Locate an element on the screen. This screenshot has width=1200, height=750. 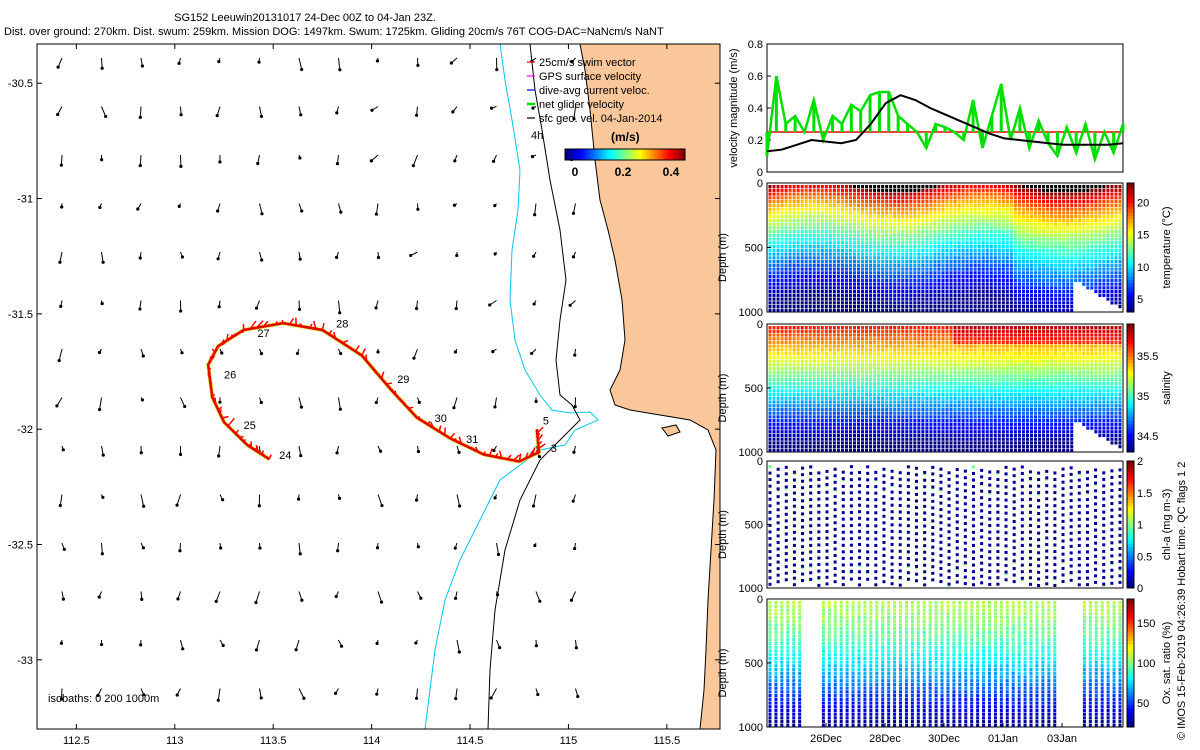
panel-colorbar-tick-label: 10 is located at coordinates (1143, 268).